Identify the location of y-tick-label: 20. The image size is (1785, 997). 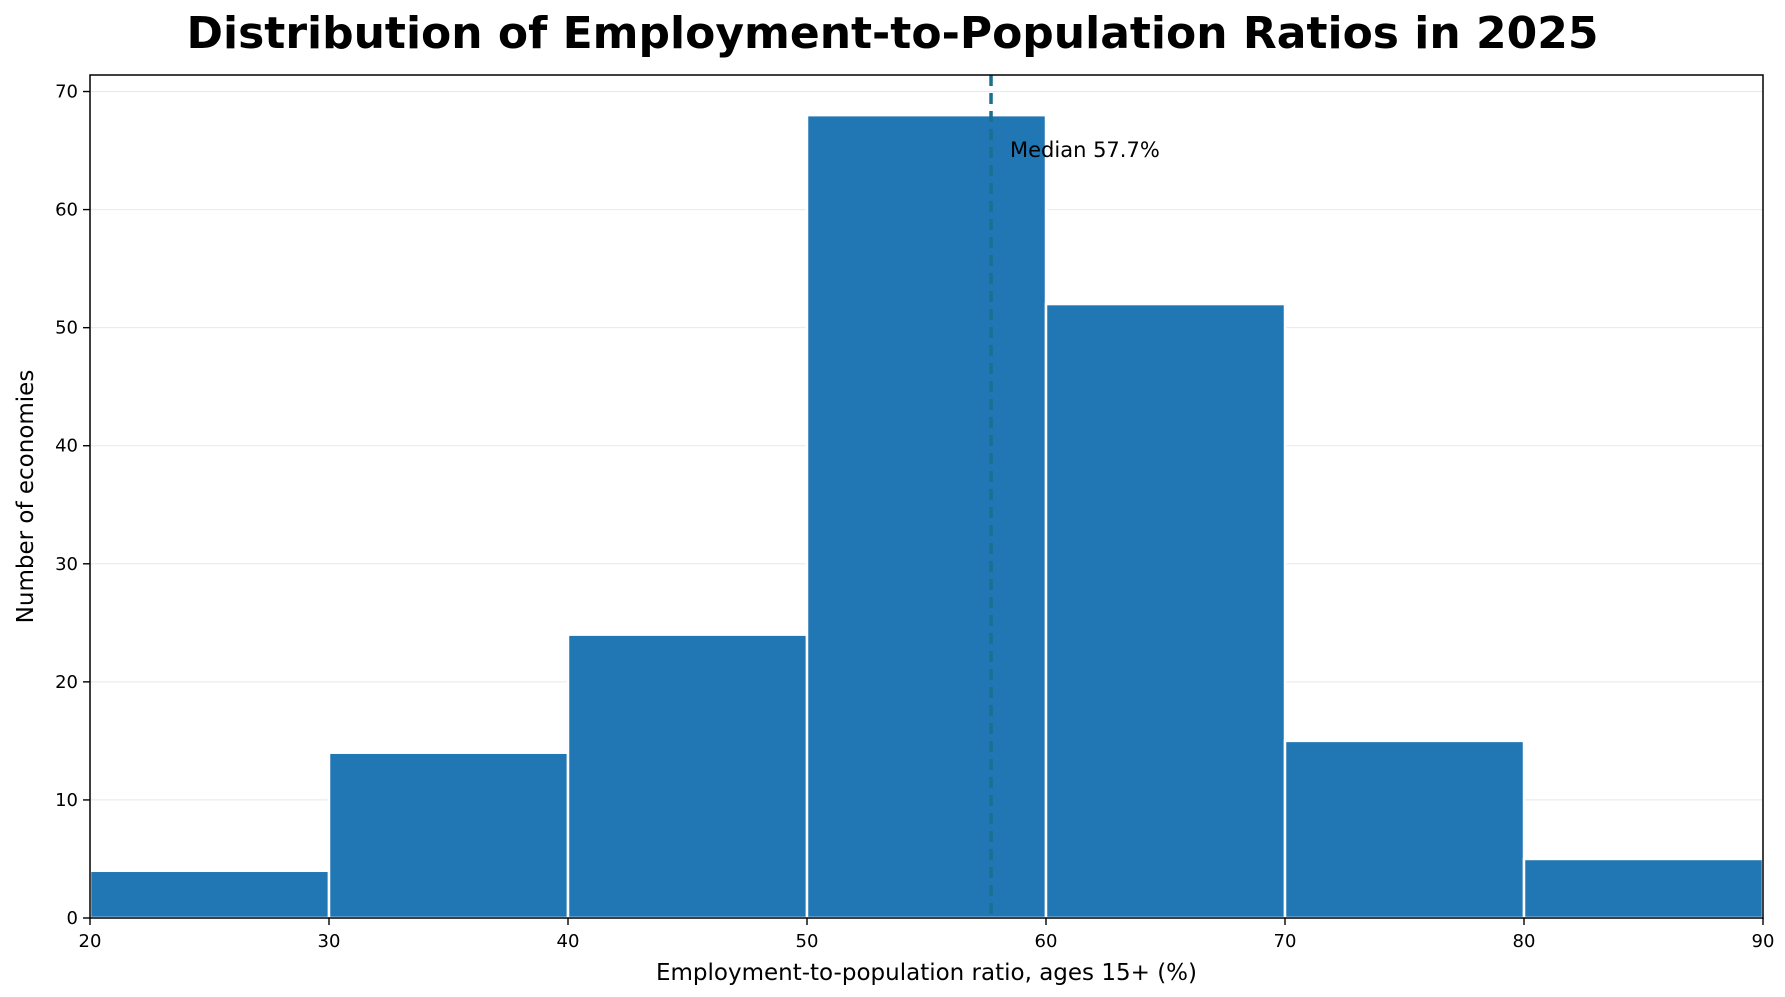
(66, 682).